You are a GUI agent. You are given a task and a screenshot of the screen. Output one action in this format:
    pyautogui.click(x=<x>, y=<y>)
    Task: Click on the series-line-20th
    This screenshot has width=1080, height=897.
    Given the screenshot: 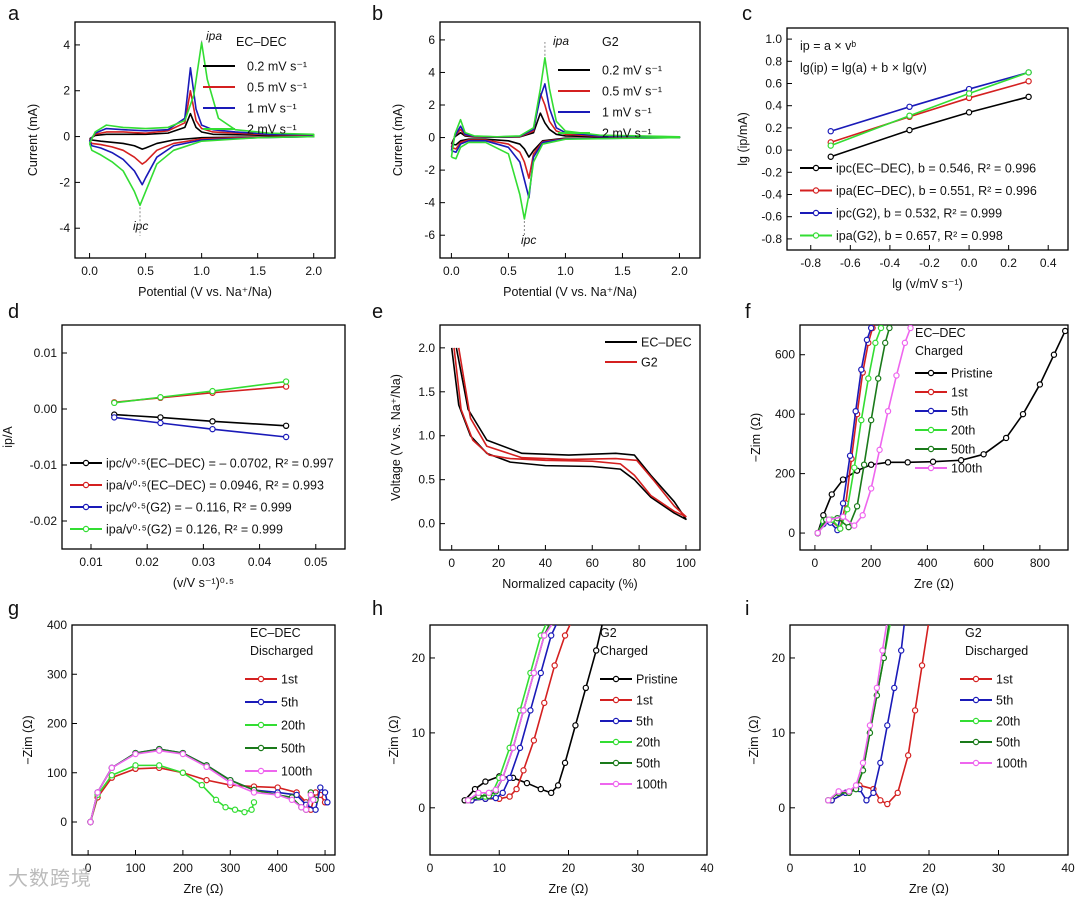 What is the action you would take?
    pyautogui.click(x=849, y=430)
    